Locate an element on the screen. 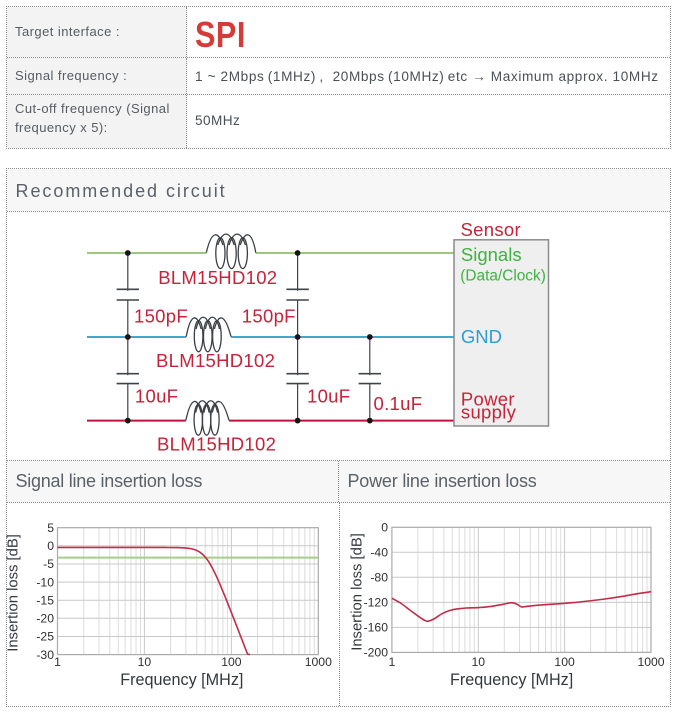 Image resolution: width=675 pixels, height=717 pixels. svg-text: 0.1uF is located at coordinates (398, 403).